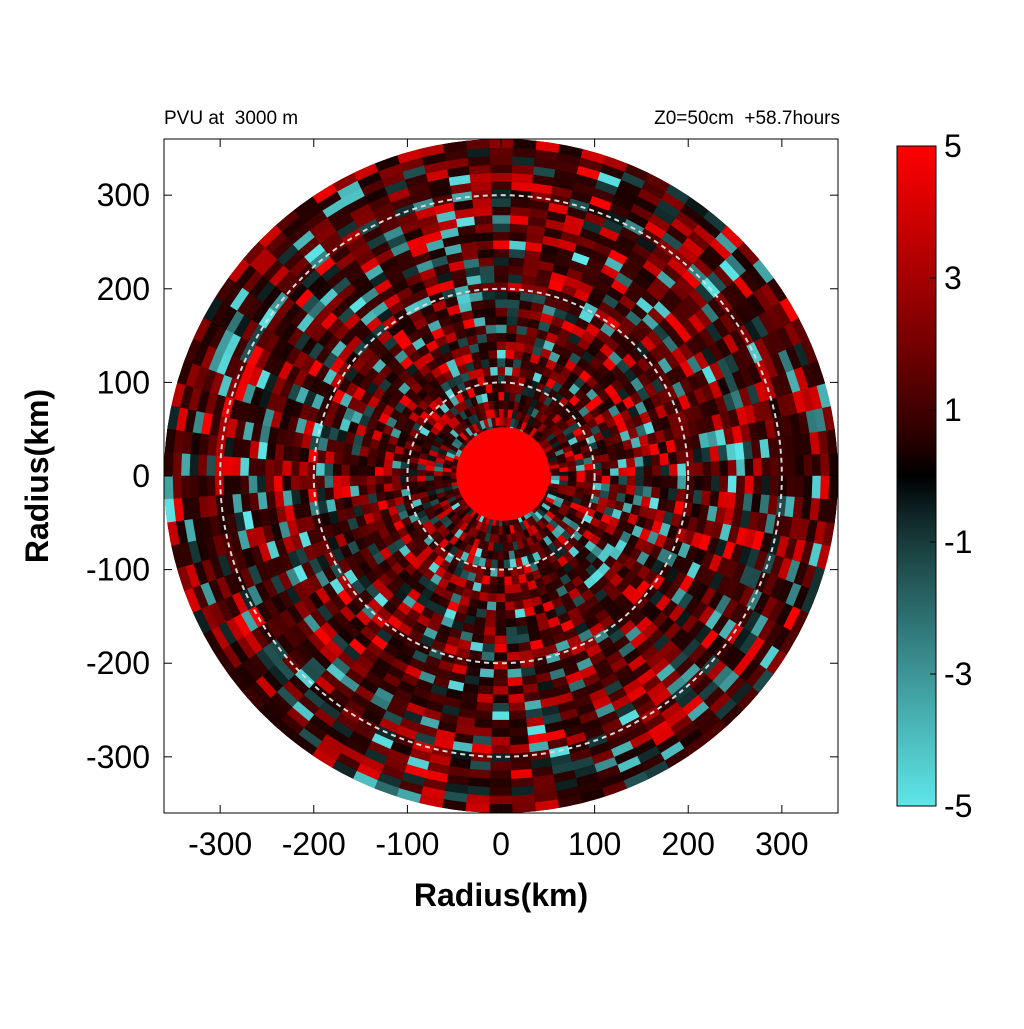  What do you see at coordinates (37, 476) in the screenshot?
I see `y-axis-label: Radius(km)` at bounding box center [37, 476].